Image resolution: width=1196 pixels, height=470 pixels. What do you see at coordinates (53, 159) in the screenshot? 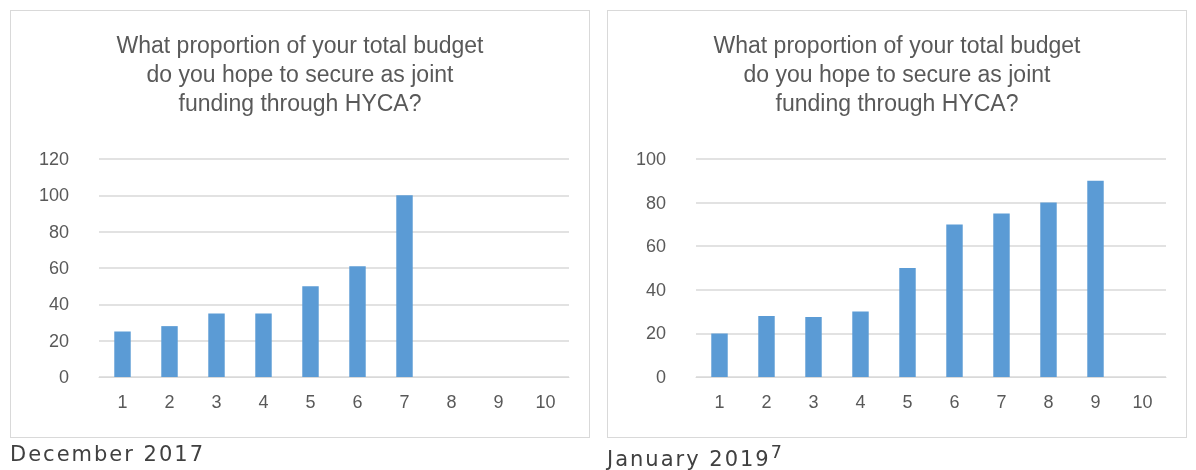
I see `y-tick-label: 120` at bounding box center [53, 159].